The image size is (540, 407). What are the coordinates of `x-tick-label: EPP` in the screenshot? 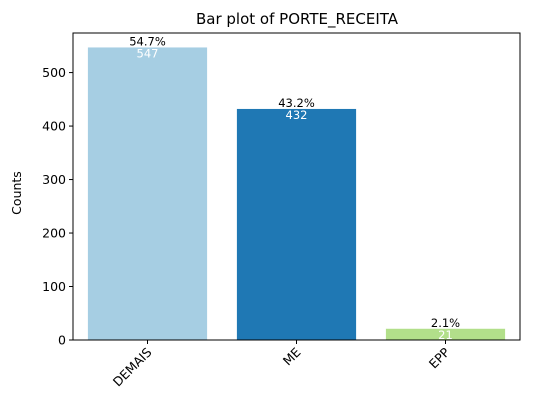 It's located at (439, 357).